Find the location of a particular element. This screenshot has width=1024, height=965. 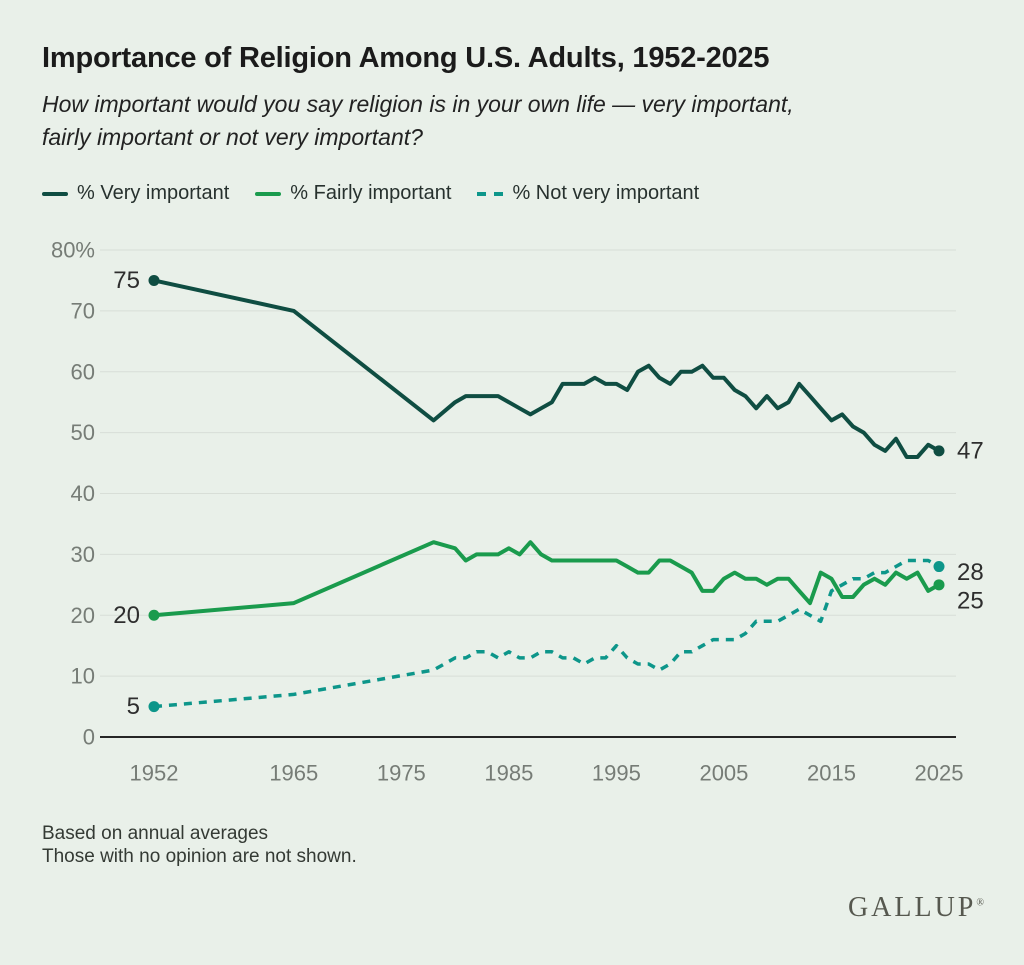

legend-item-fairly-important: % Fairly important is located at coordinates (353, 193).